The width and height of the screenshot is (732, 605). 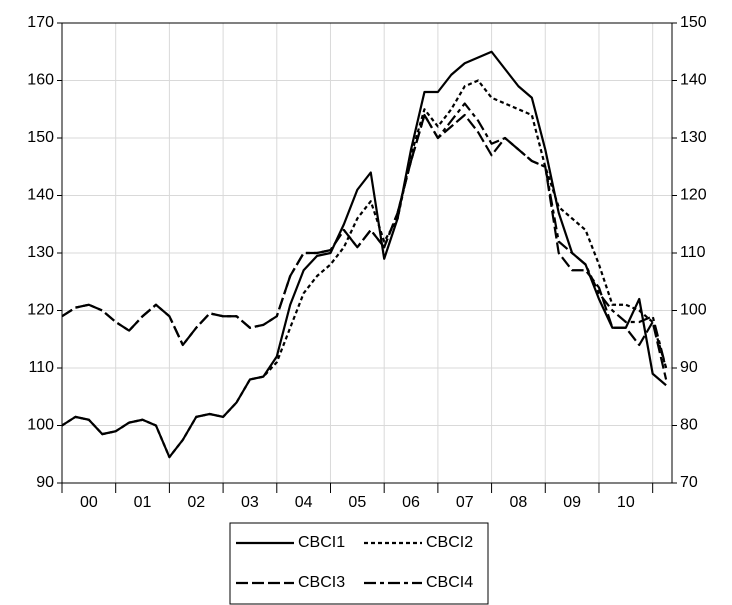 What do you see at coordinates (45, 482) in the screenshot?
I see `y-tick-label: 90` at bounding box center [45, 482].